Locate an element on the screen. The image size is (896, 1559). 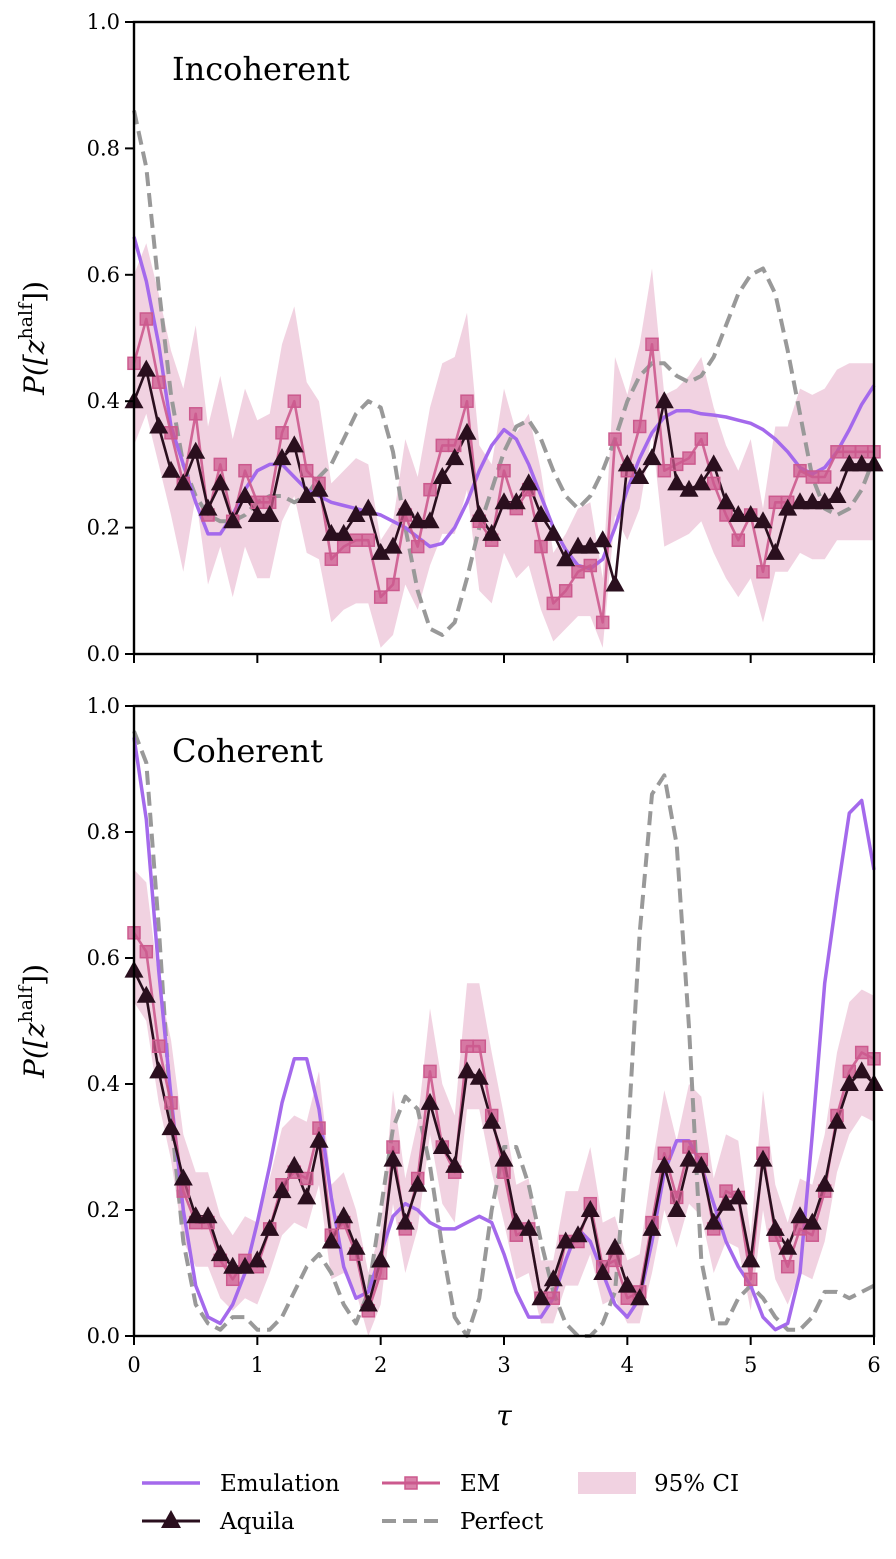
y-tick-label: 0.2 is located at coordinates (103, 1210).